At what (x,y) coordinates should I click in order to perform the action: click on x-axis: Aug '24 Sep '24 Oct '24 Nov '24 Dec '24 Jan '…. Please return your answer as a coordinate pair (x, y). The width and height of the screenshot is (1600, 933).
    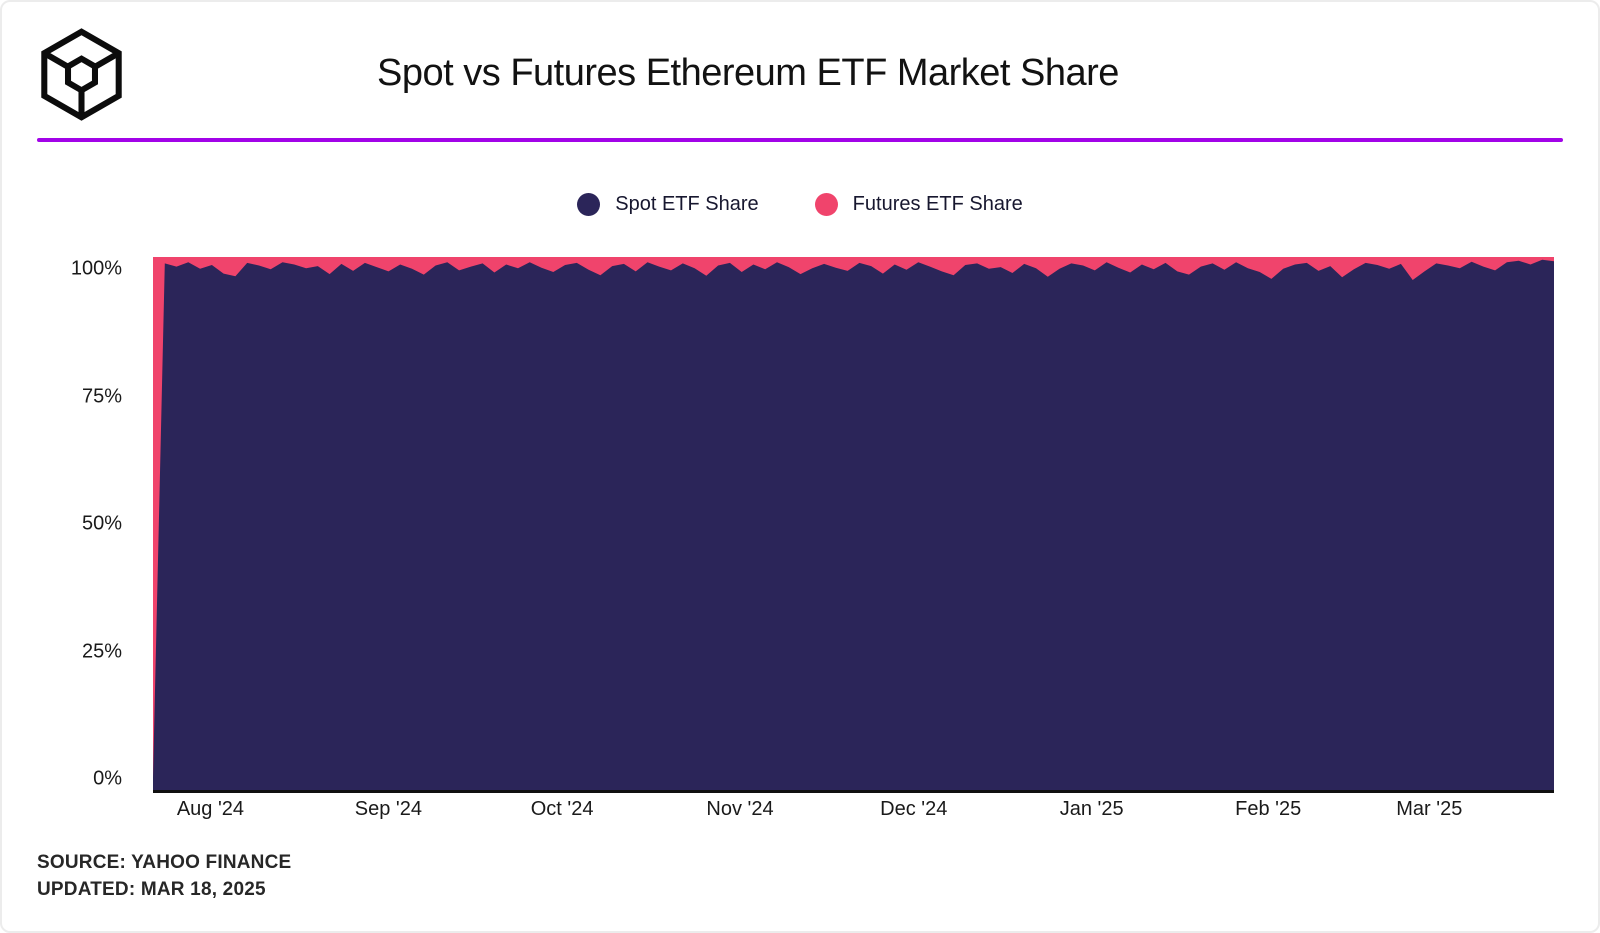
    Looking at the image, I should click on (853, 813).